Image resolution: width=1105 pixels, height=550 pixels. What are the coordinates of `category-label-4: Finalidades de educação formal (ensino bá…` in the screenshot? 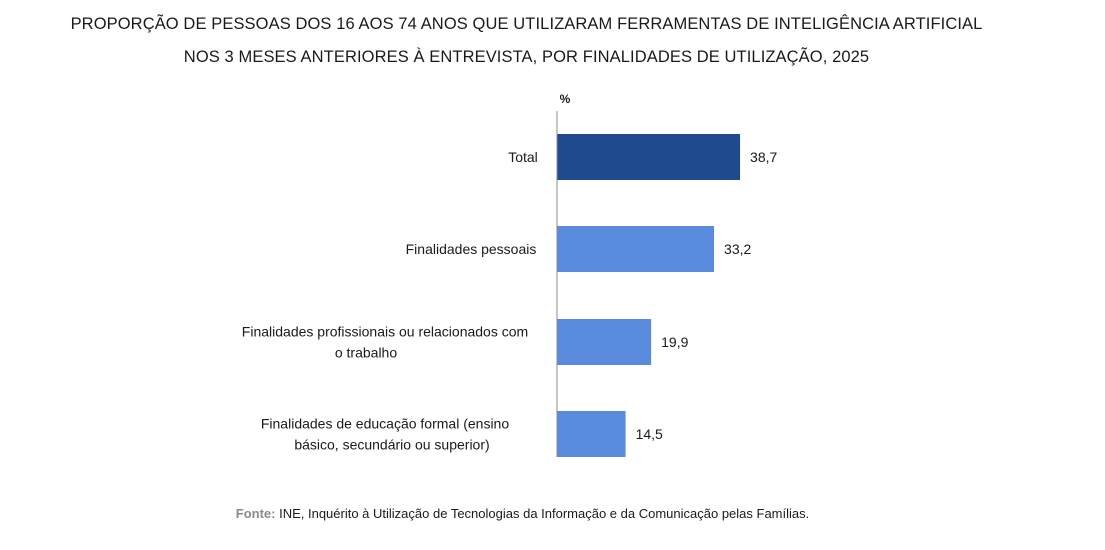 It's located at (385, 434).